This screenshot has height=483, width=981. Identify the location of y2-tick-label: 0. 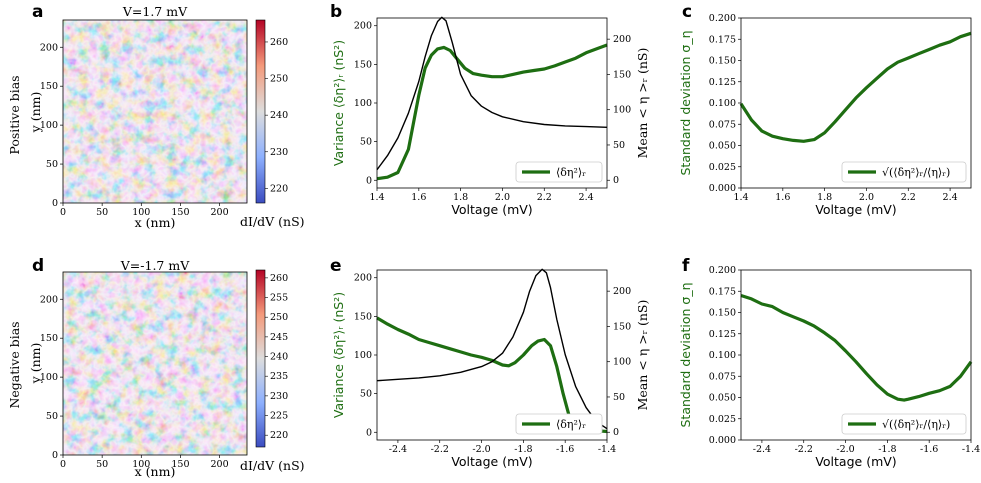
(616, 432).